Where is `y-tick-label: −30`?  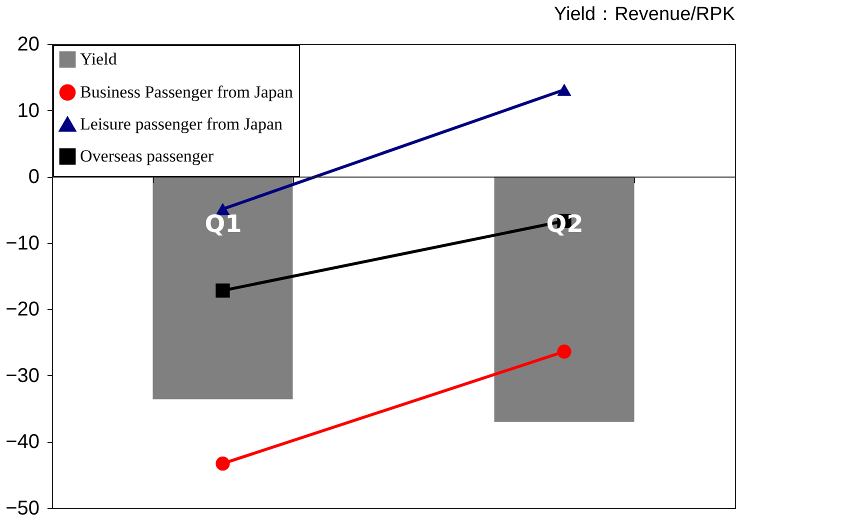
y-tick-label: −30 is located at coordinates (23, 375).